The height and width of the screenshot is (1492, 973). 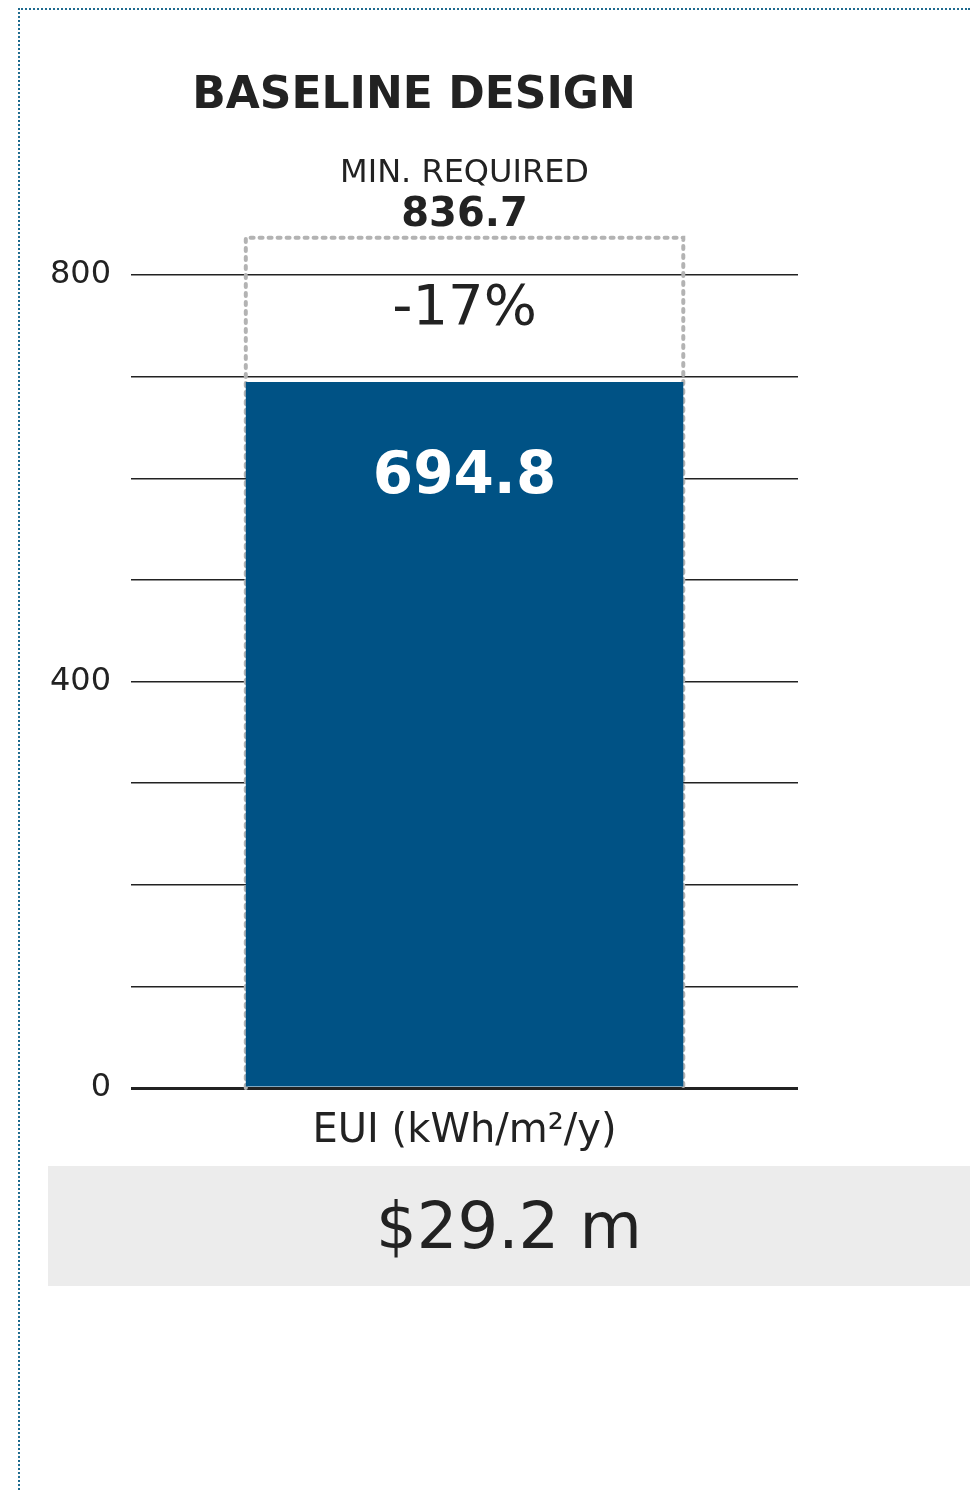 I want to click on annotation: -17%, so click(x=464, y=305).